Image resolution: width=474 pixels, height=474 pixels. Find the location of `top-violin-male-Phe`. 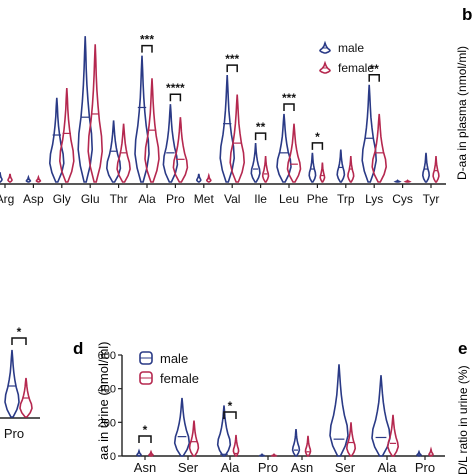

top-violin-male-Phe is located at coordinates (312, 167).